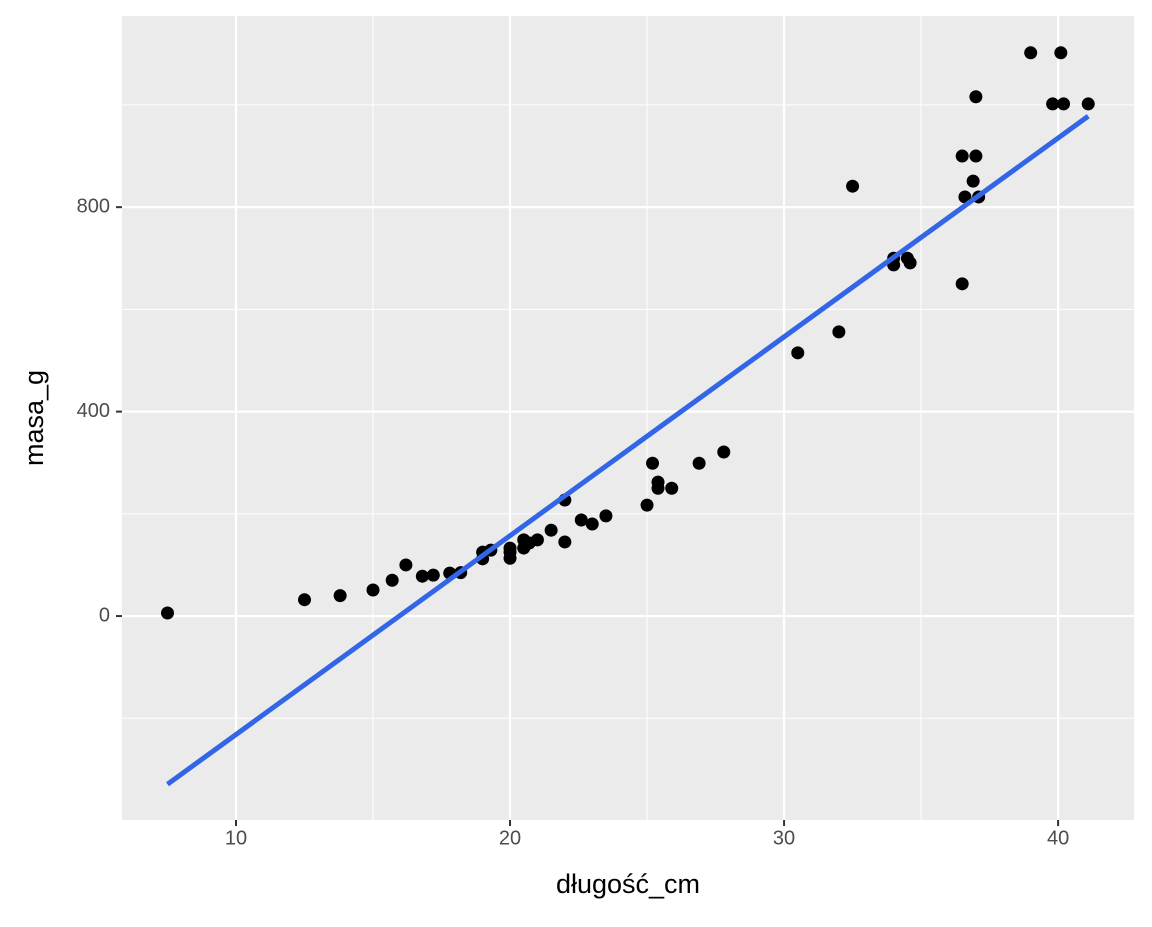 The width and height of the screenshot is (1152, 927). I want to click on x-tick-label: 20, so click(510, 838).